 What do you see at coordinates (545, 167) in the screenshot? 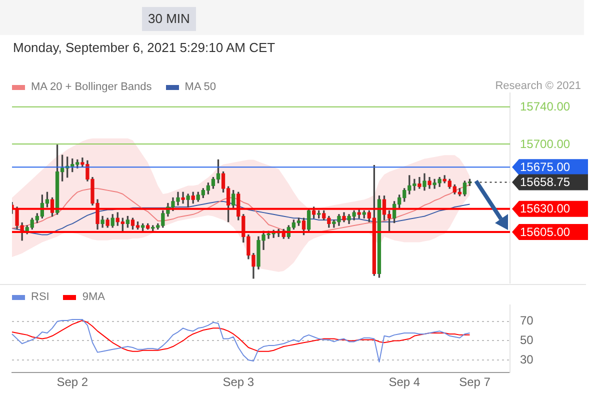
I see `ref-line-label: 15675.00` at bounding box center [545, 167].